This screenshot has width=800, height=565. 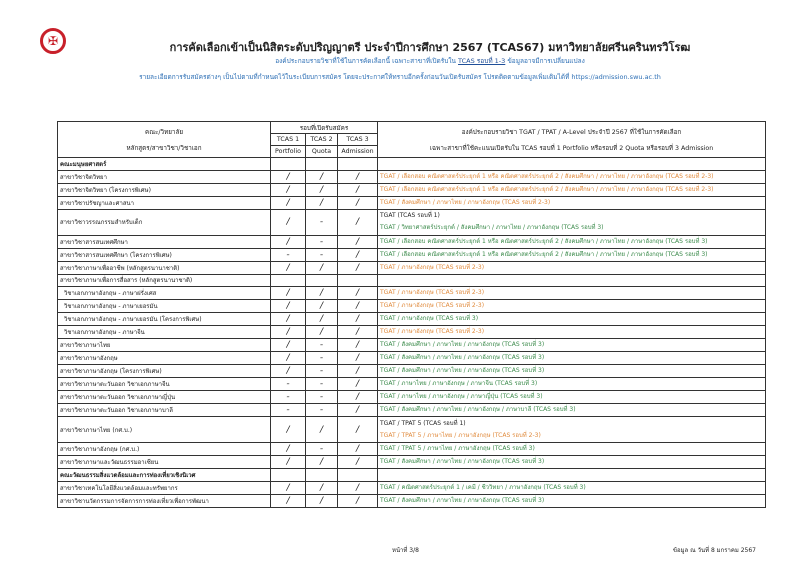 I want to click on subject-line: TGAT / TPAT 5 (TCAS รอบที่ 1), so click(x=423, y=423).